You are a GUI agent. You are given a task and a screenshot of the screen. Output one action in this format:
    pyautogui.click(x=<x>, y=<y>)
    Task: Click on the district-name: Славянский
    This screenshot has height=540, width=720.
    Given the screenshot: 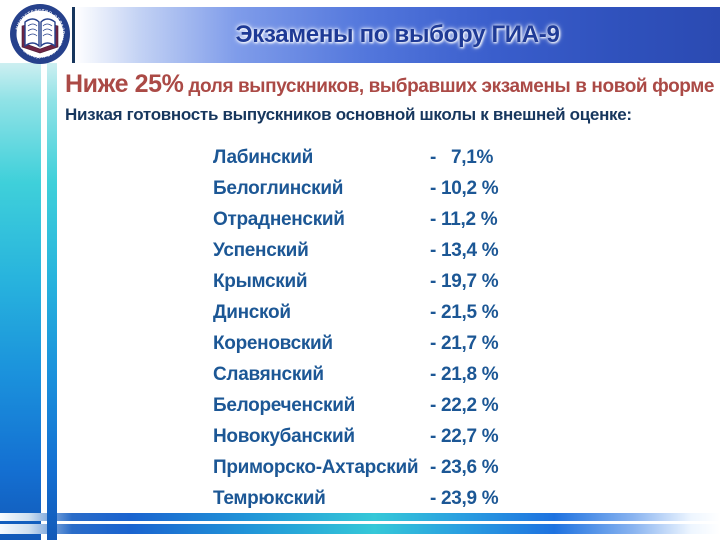 What is the action you would take?
    pyautogui.click(x=268, y=374)
    